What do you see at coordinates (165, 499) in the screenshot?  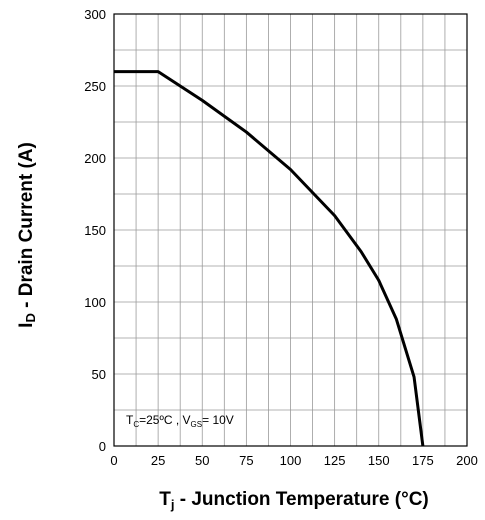 I see `x-axis-title-main: T` at bounding box center [165, 499].